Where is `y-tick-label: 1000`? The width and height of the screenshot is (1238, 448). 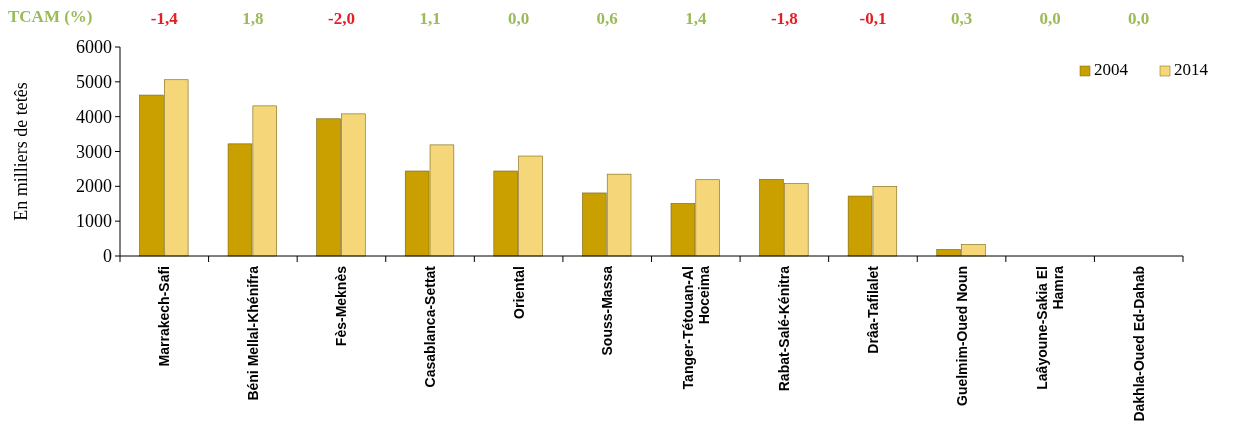
y-tick-label: 1000 is located at coordinates (94, 221).